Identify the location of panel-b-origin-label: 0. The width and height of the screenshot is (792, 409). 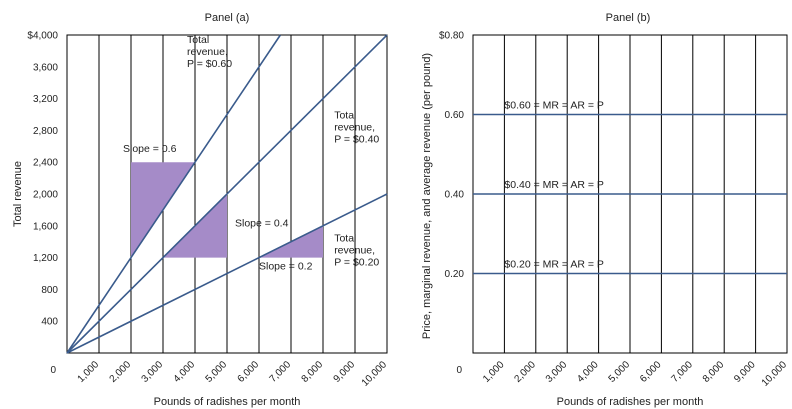
(459, 370).